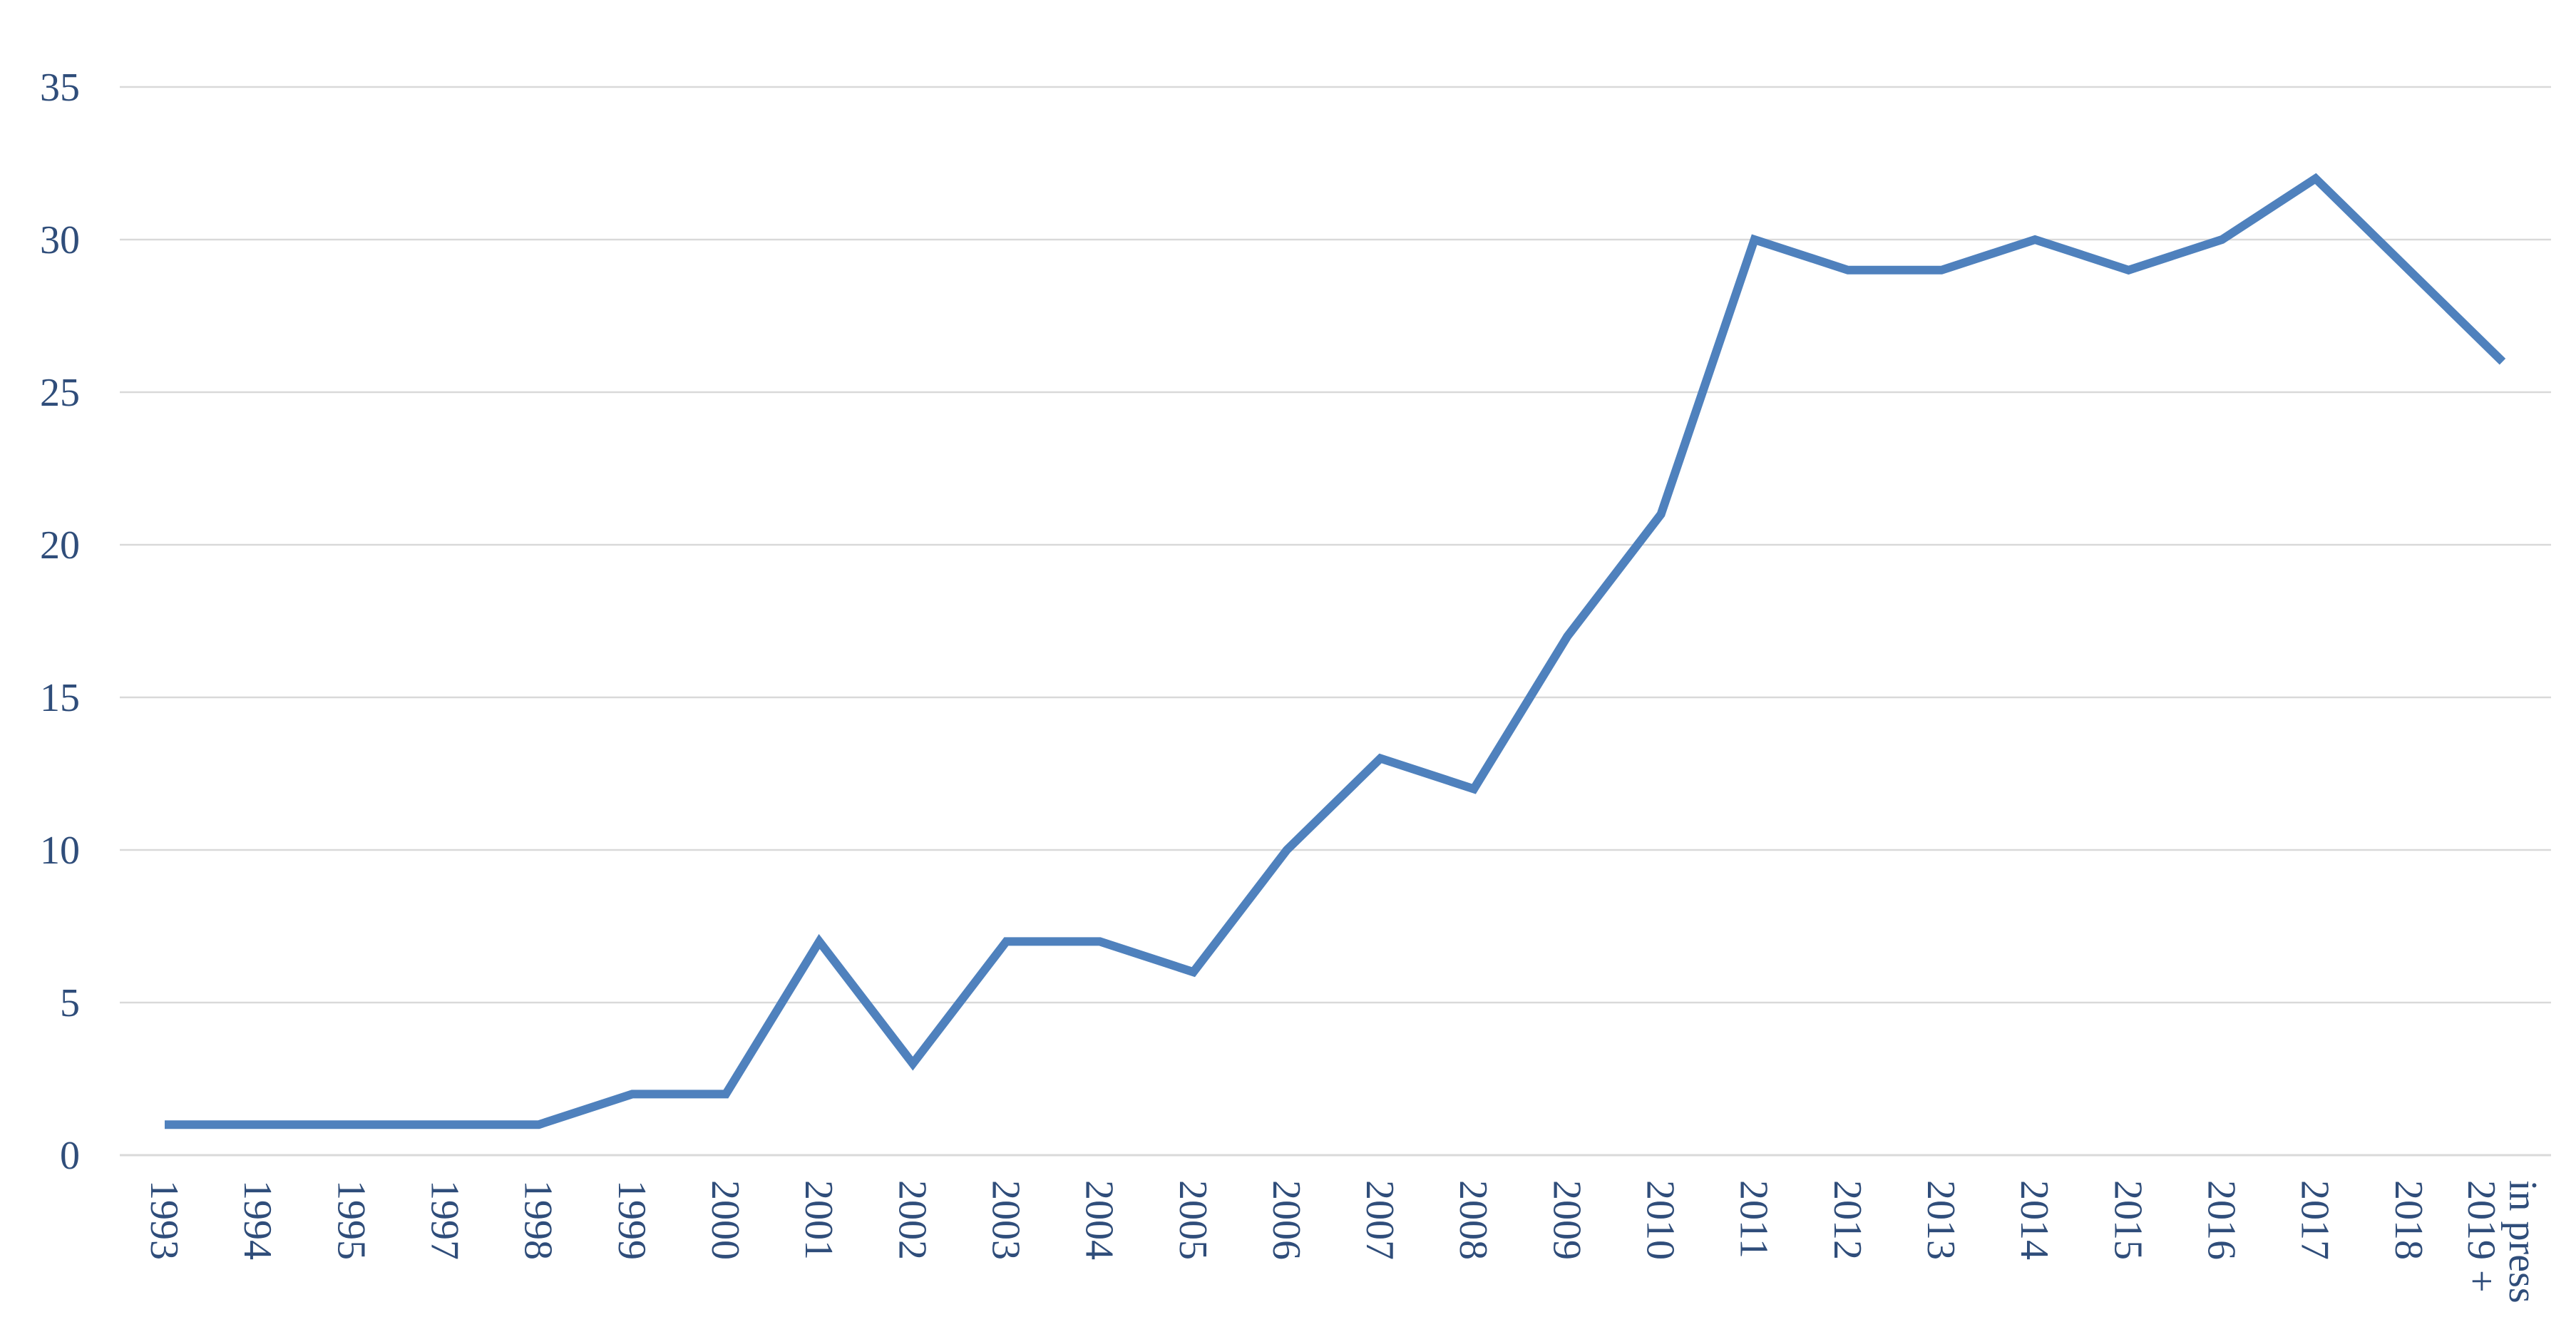  Describe the element at coordinates (2408, 1220) in the screenshot. I see `x-tick-label: 2018` at that location.